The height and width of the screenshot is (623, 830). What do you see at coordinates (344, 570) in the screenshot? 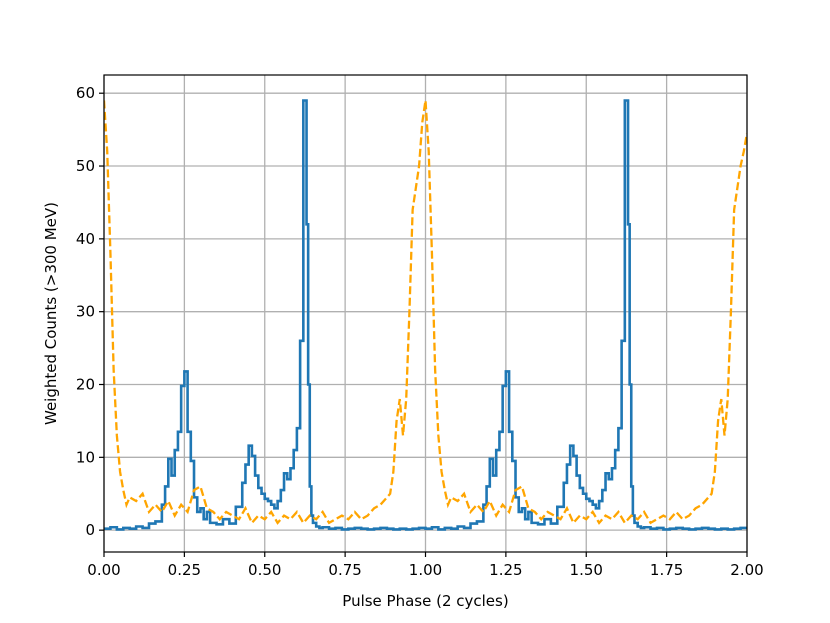
I see `x-tick-label: 0.75` at bounding box center [344, 570].